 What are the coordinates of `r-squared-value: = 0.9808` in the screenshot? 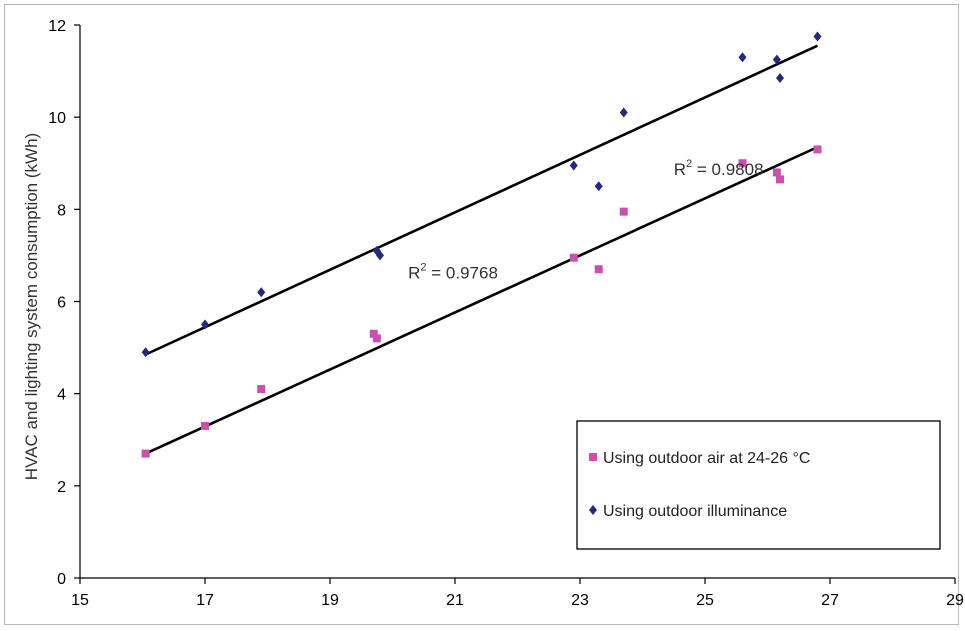 It's located at (727, 169).